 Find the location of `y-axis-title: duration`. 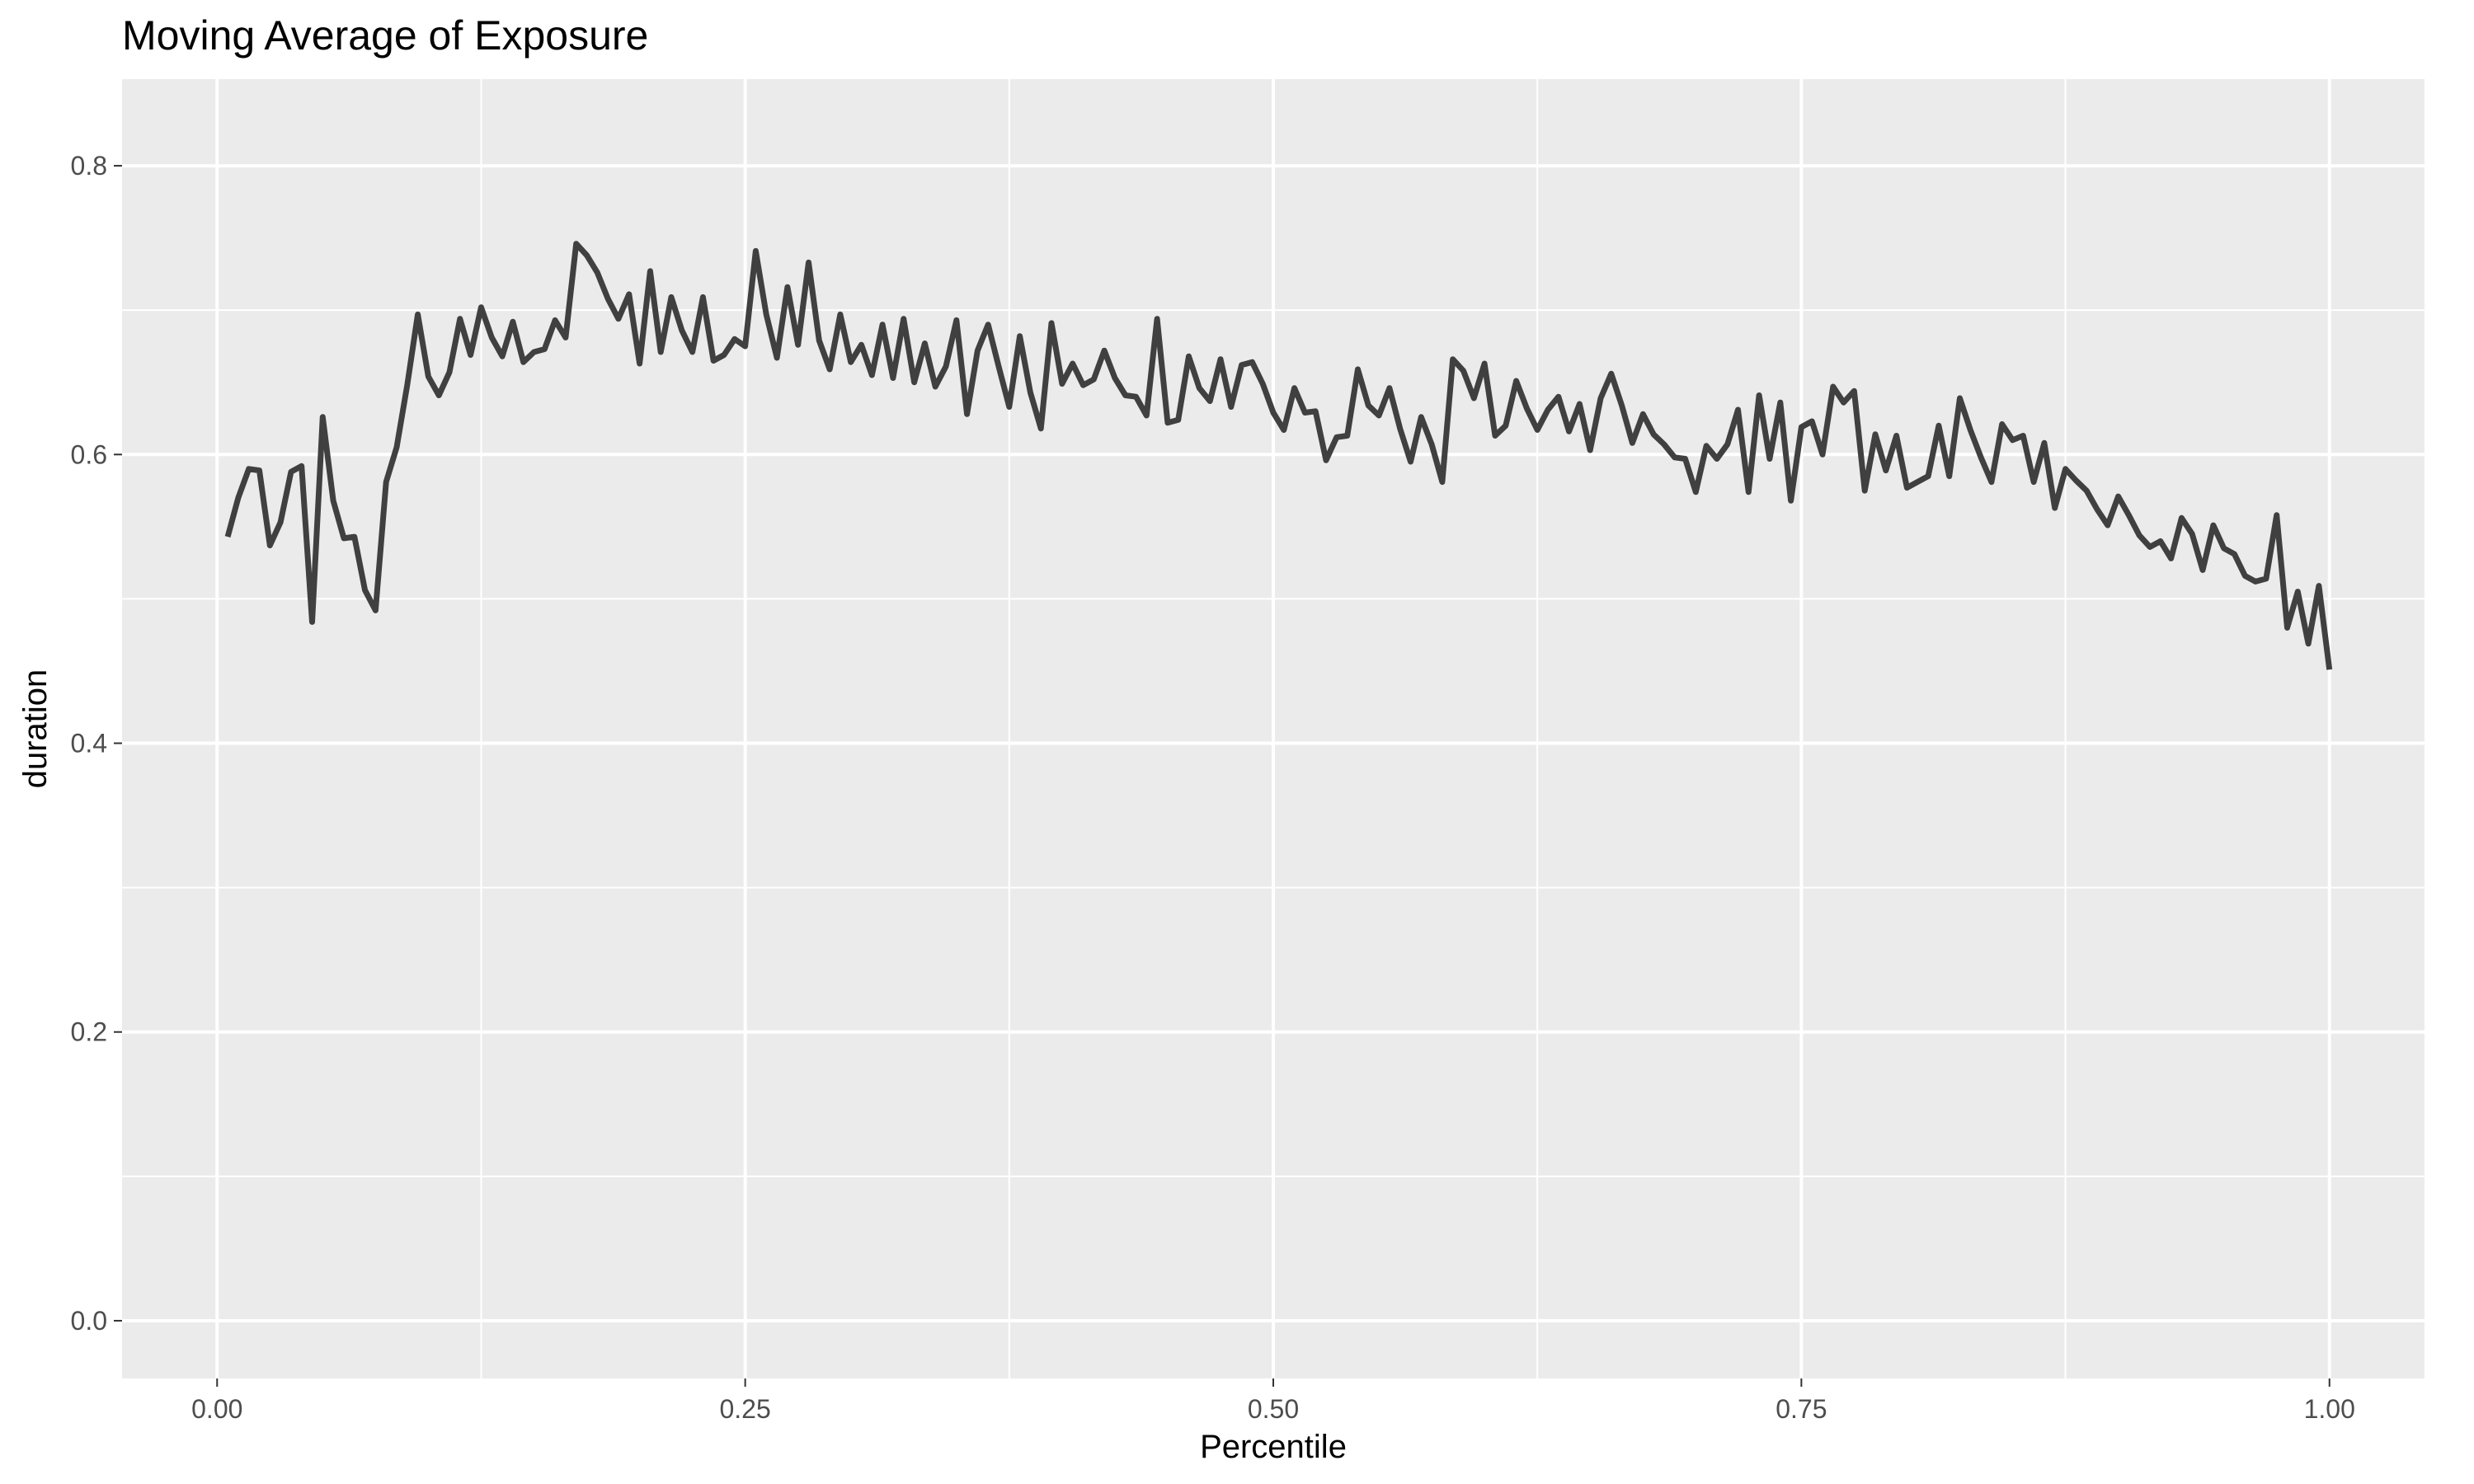

y-axis-title: duration is located at coordinates (35, 729).